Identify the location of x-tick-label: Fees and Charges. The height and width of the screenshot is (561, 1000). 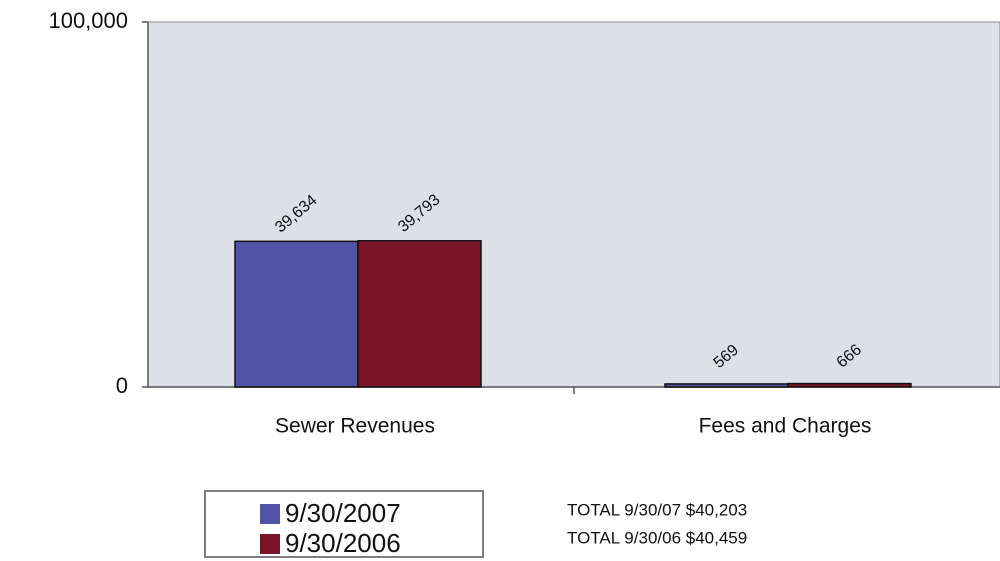
(785, 426).